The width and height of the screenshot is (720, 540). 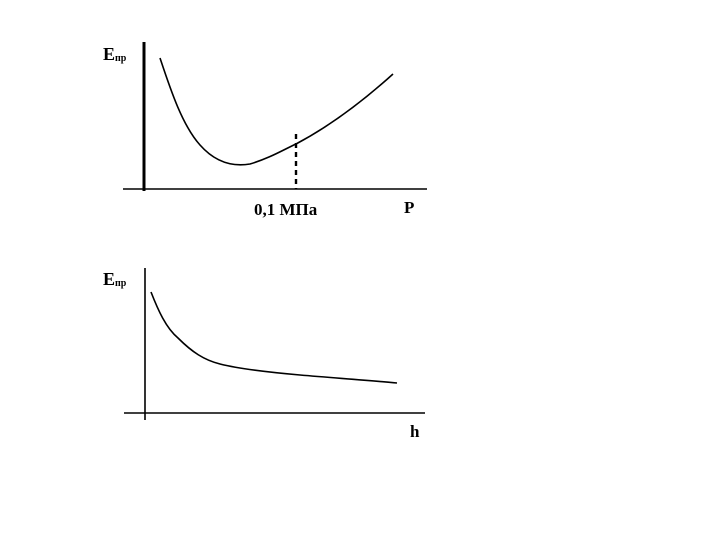 I want to click on bottom-graph: Eпр h, so click(x=264, y=354).